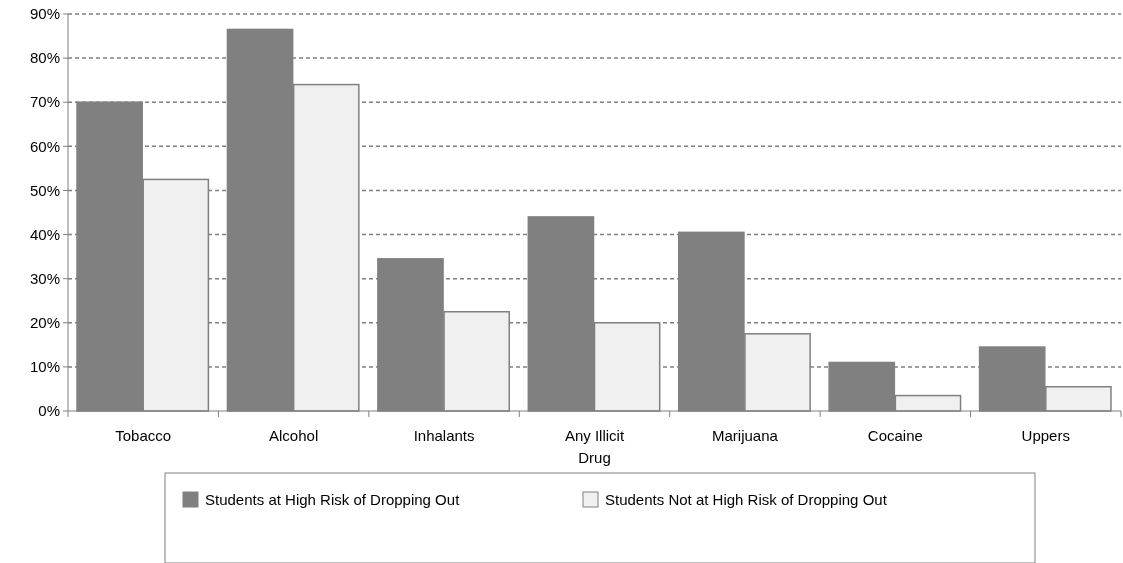 This screenshot has width=1123, height=563. Describe the element at coordinates (143, 435) in the screenshot. I see `x-tick-label: Tobacco` at that location.